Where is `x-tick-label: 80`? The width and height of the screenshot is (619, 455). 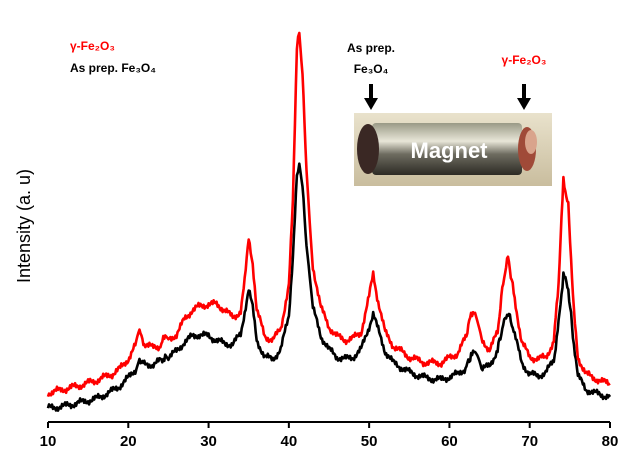 x-tick-label: 80 is located at coordinates (610, 441).